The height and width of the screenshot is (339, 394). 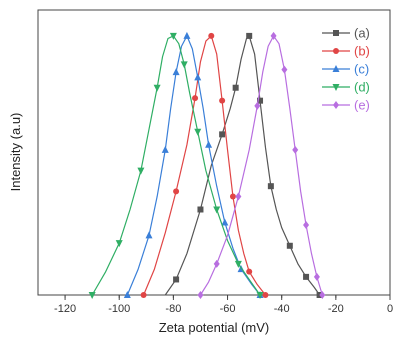 I want to click on x-axis: -120 -100 -80 -60 -40 -20 0, so click(x=223, y=305).